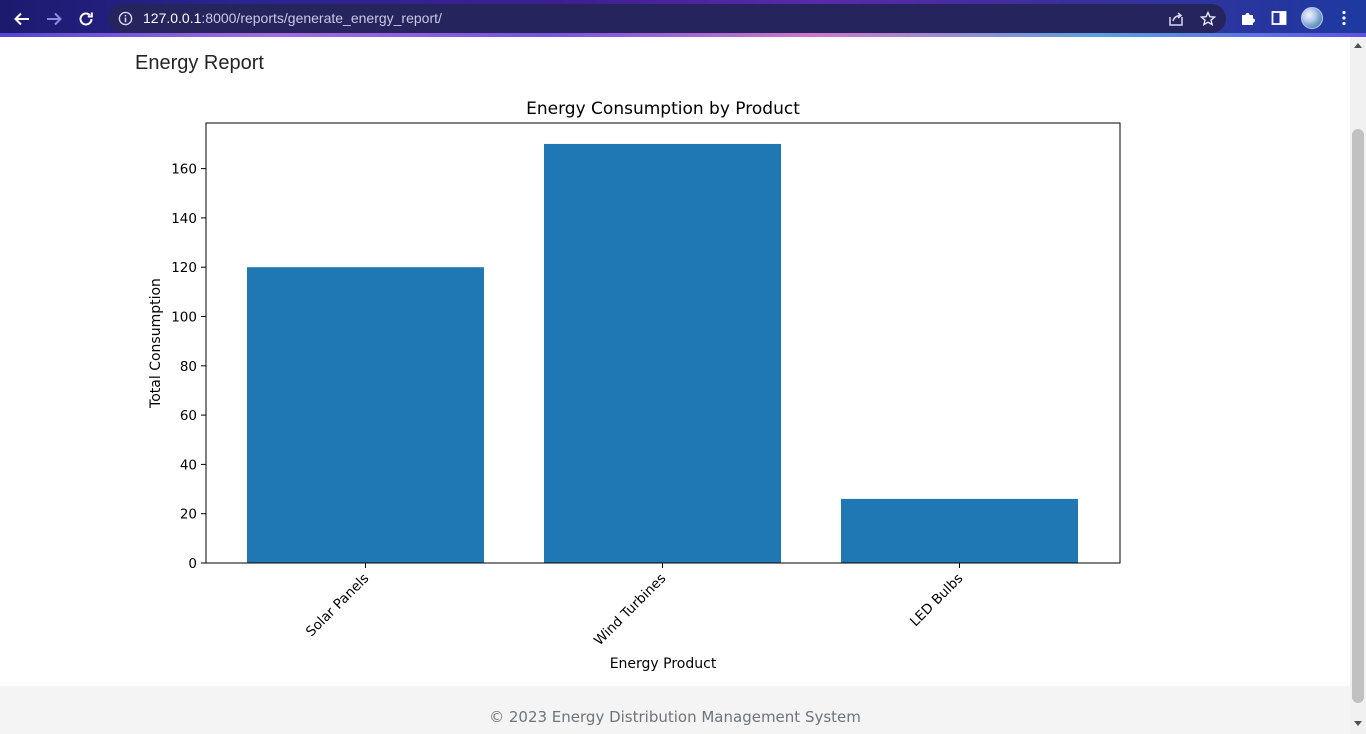 The height and width of the screenshot is (734, 1366). Describe the element at coordinates (321, 18) in the screenshot. I see `url-path: :8000/reports/generate_energy_report/` at that location.